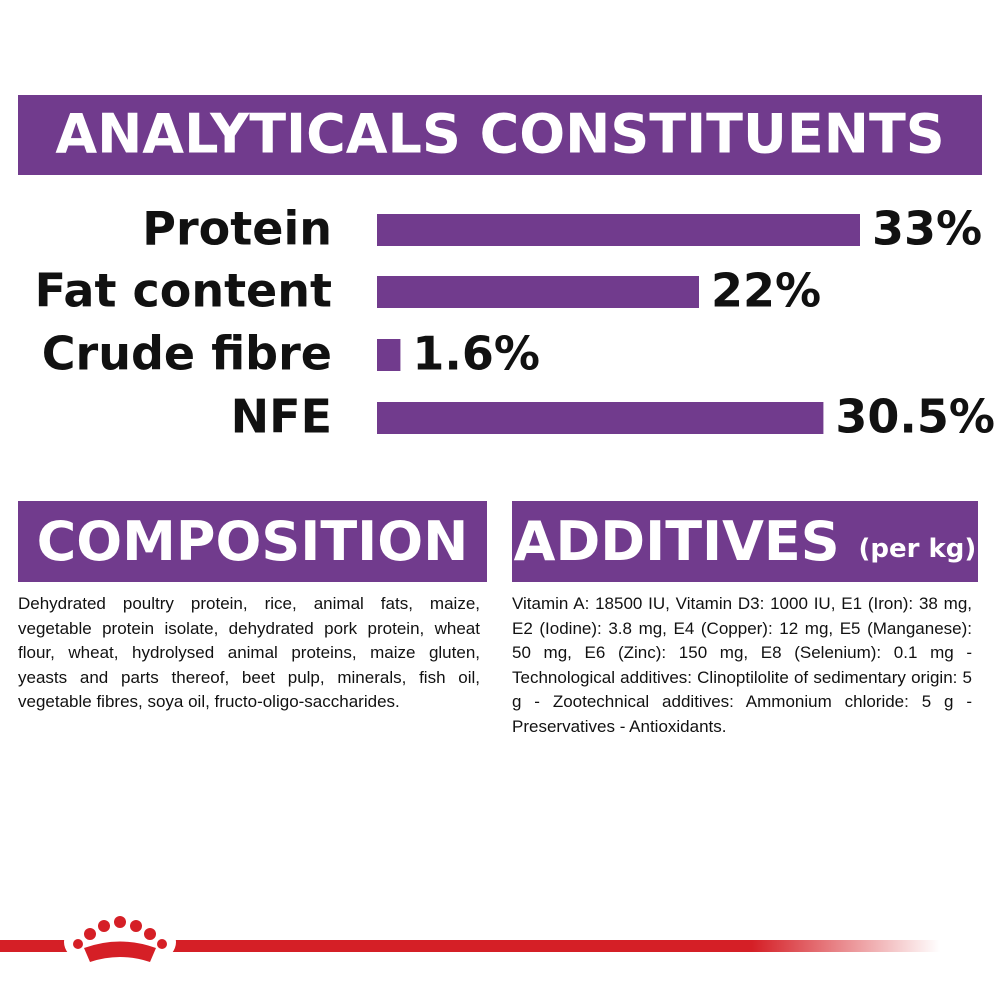 This screenshot has height=1000, width=1000. What do you see at coordinates (120, 942) in the screenshot?
I see `crown-logo` at bounding box center [120, 942].